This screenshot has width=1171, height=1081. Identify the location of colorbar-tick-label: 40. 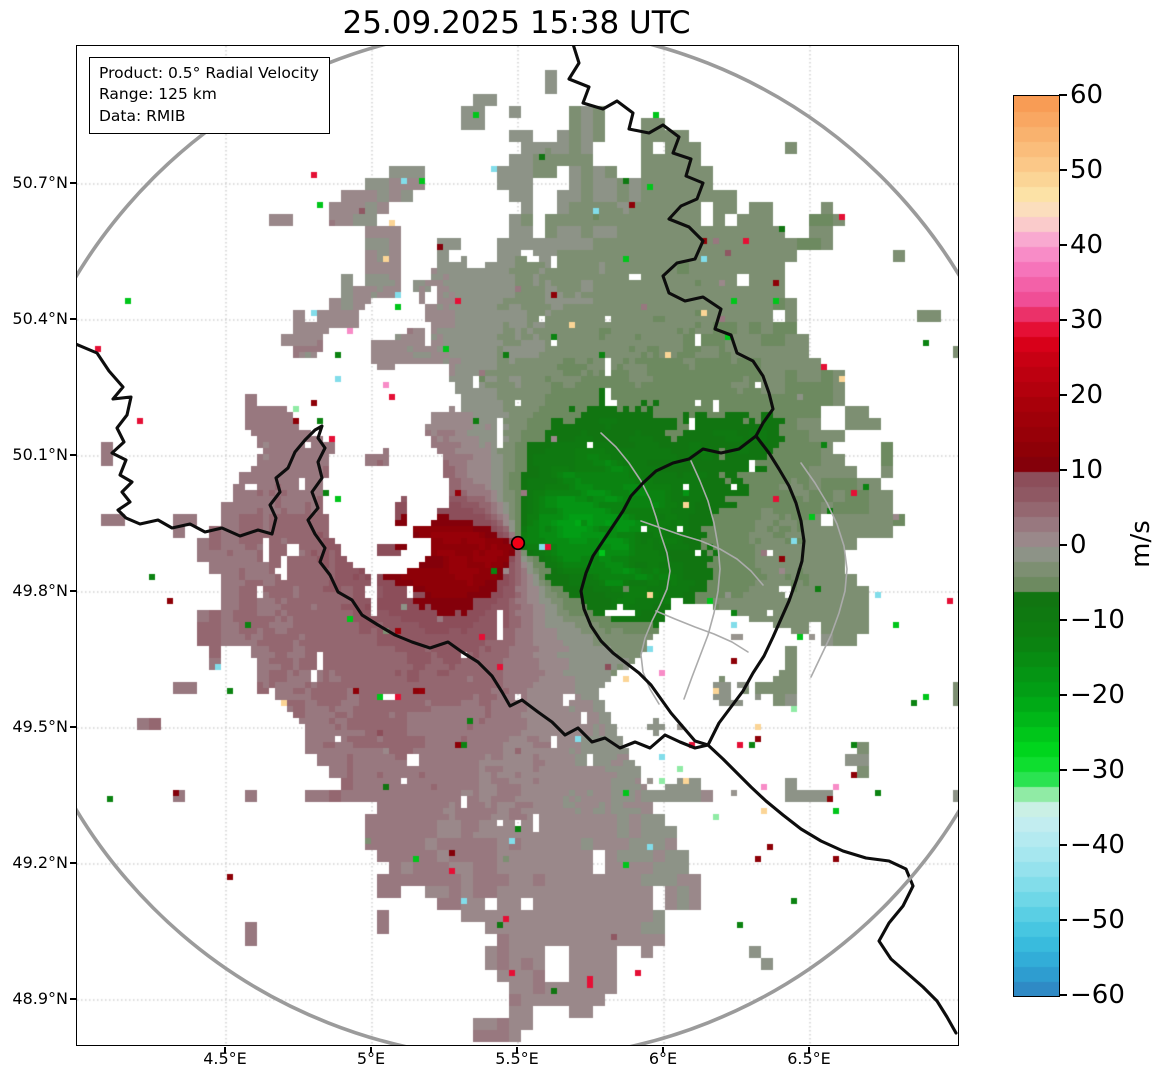
(1087, 245).